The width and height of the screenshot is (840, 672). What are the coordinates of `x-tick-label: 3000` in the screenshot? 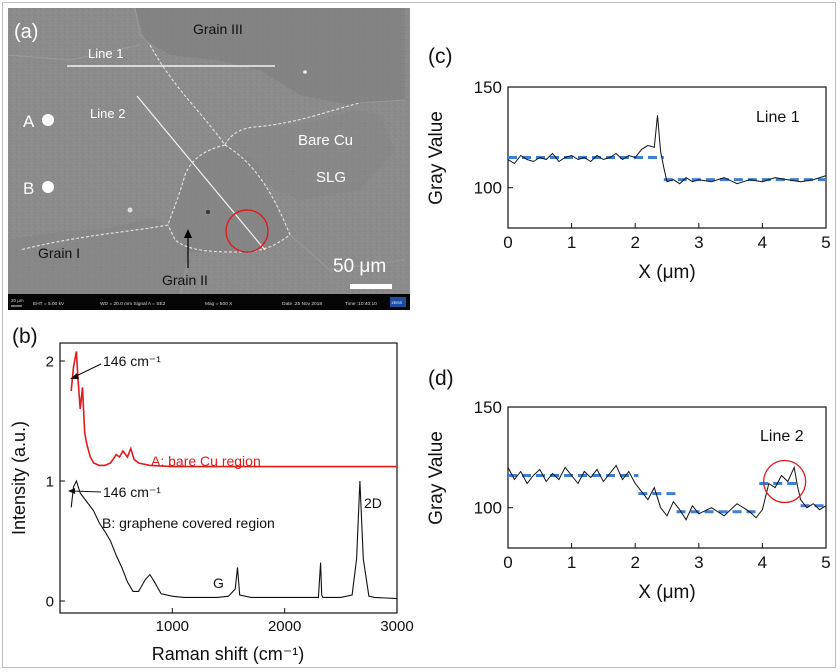 It's located at (396, 626).